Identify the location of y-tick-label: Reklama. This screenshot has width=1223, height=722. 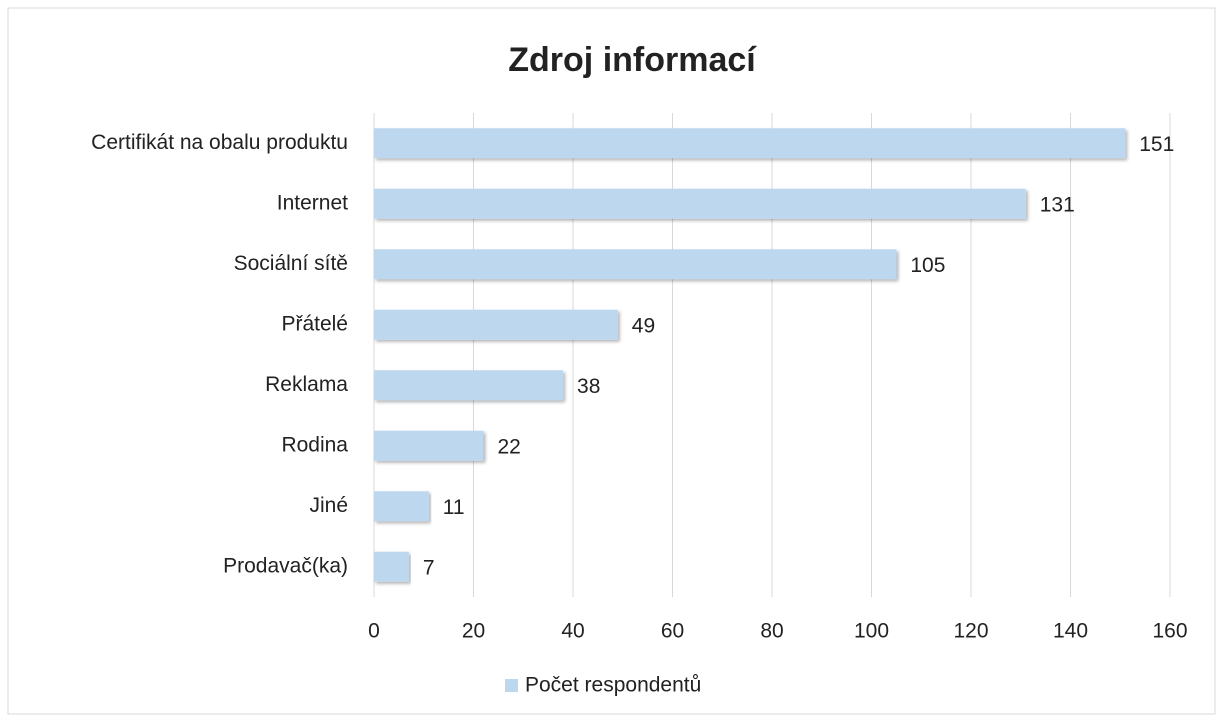
(306, 384).